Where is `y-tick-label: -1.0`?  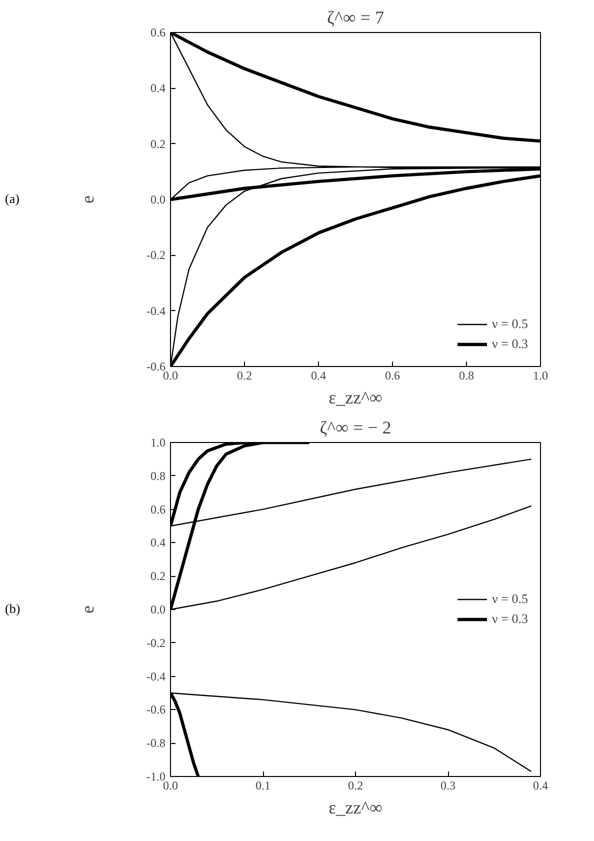
y-tick-label: -1.0 is located at coordinates (156, 777).